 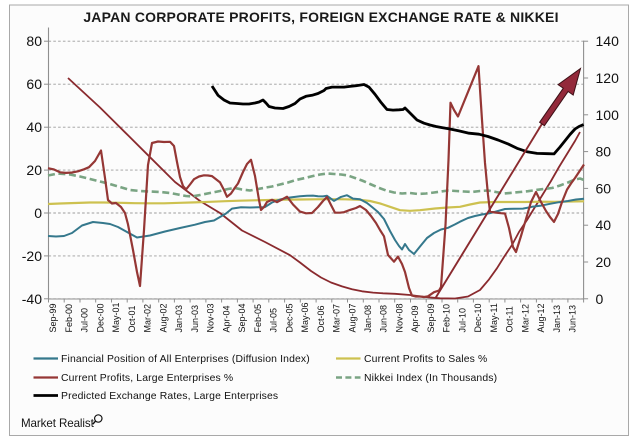 I want to click on svg-text: Sep-99, so click(x=53, y=317).